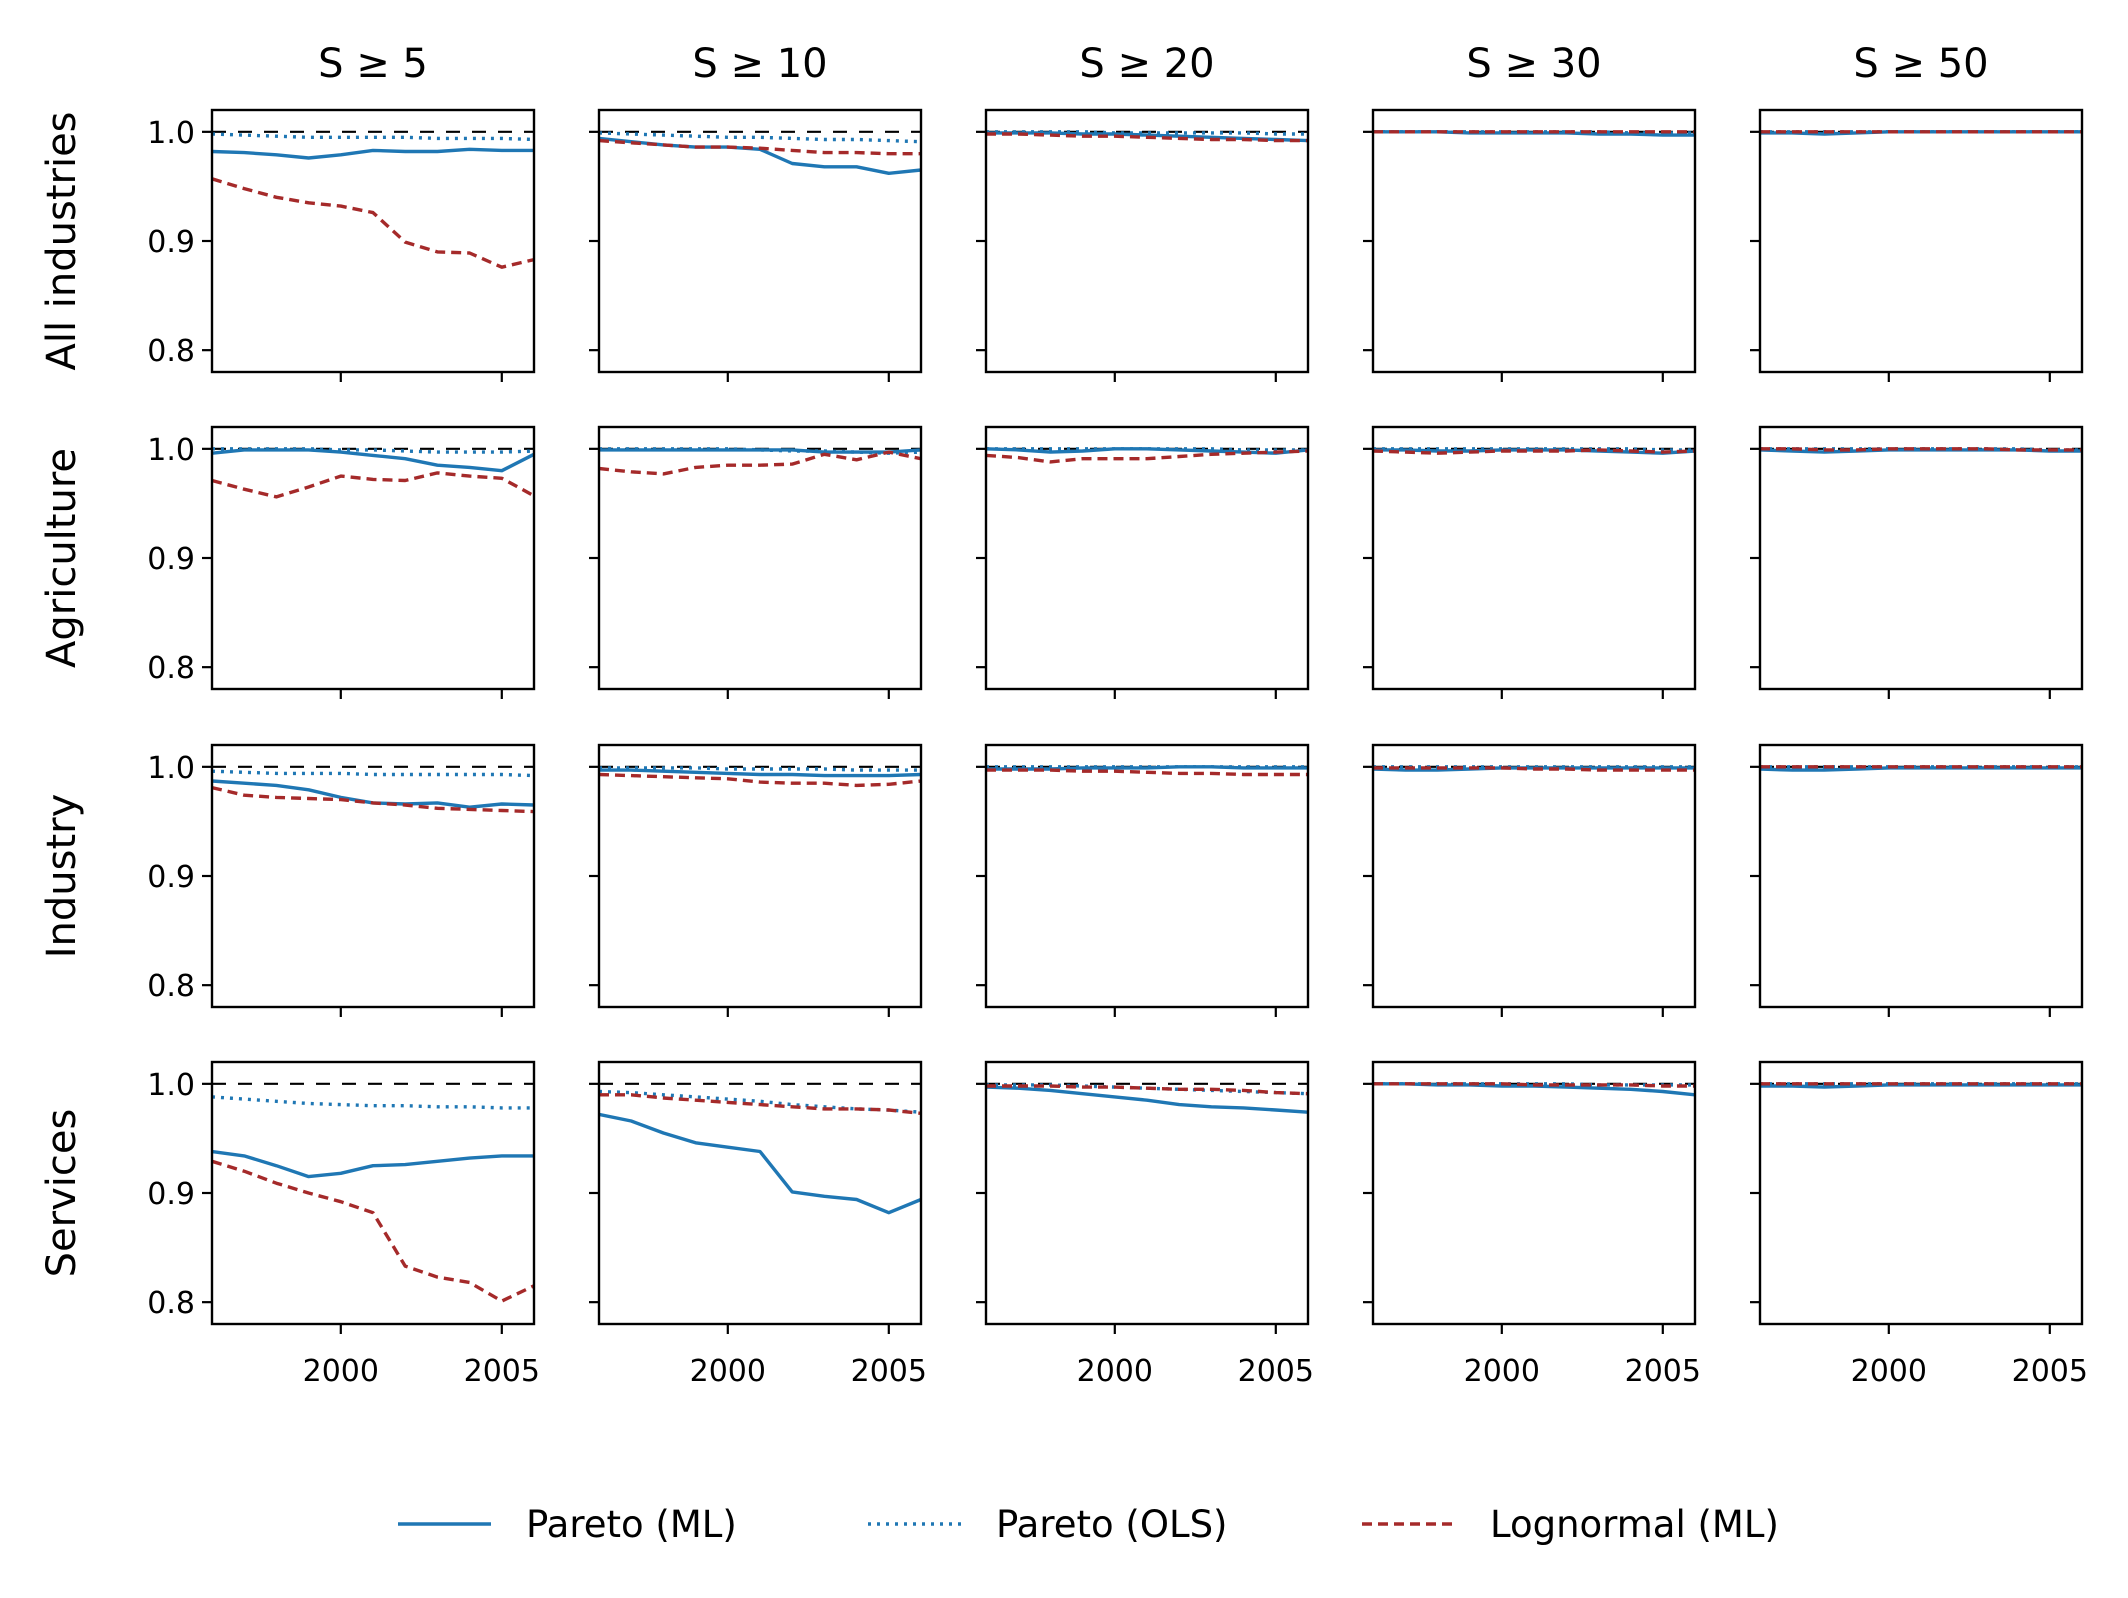 The height and width of the screenshot is (1598, 2128). I want to click on column-title: S ≥ 50, so click(1920, 64).